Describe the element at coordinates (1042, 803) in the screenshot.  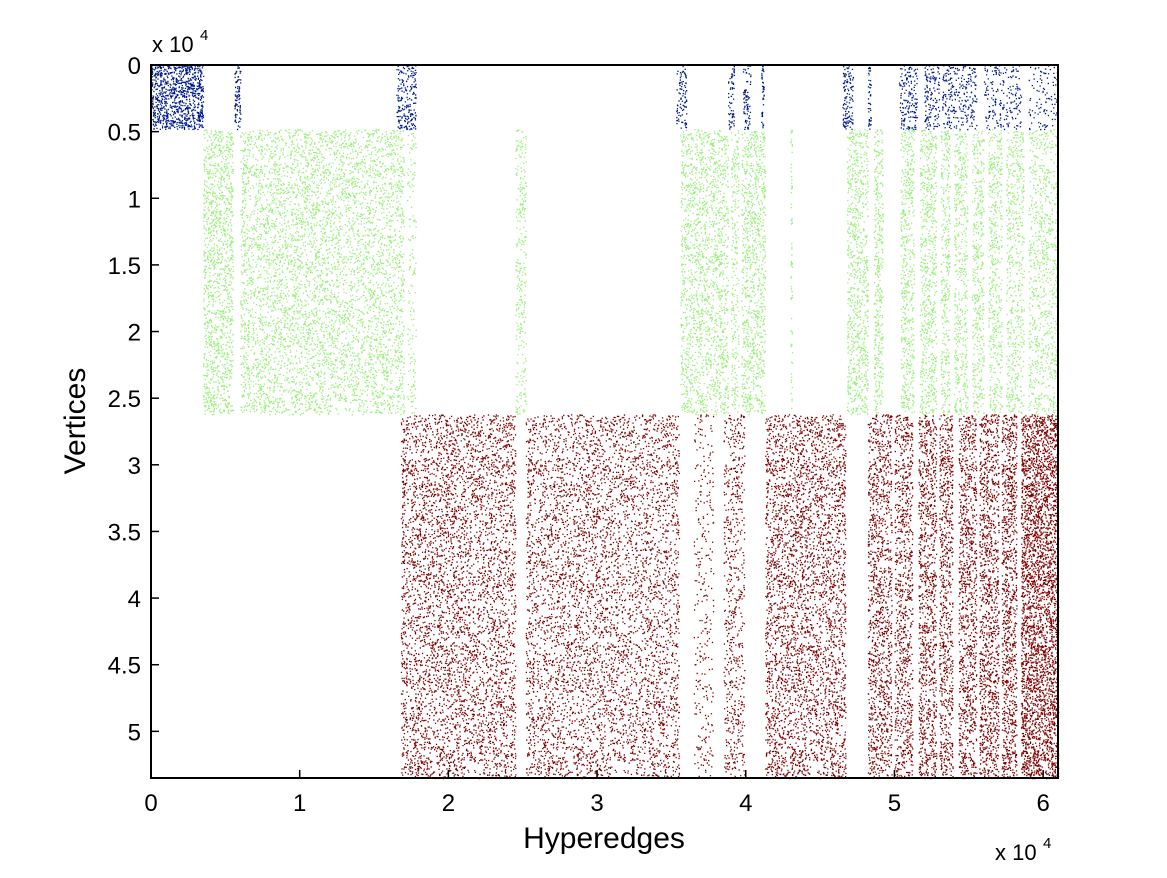
I see `x-tick-label: 6` at that location.